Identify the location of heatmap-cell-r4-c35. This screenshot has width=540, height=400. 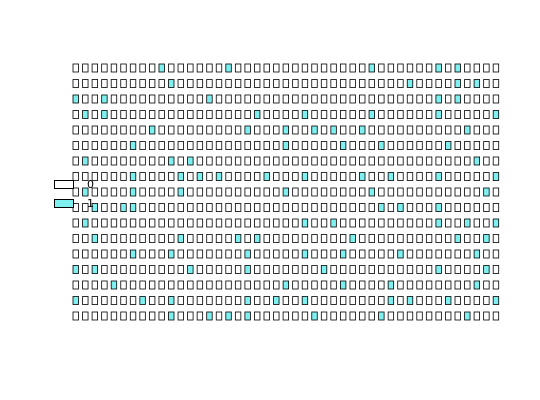
(410, 130).